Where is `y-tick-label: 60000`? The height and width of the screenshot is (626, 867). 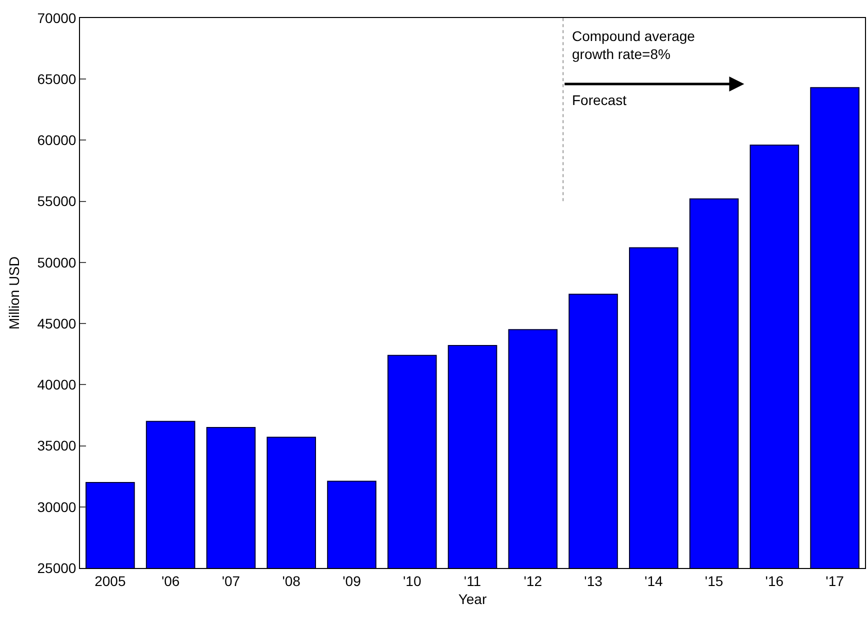
y-tick-label: 60000 is located at coordinates (56, 140).